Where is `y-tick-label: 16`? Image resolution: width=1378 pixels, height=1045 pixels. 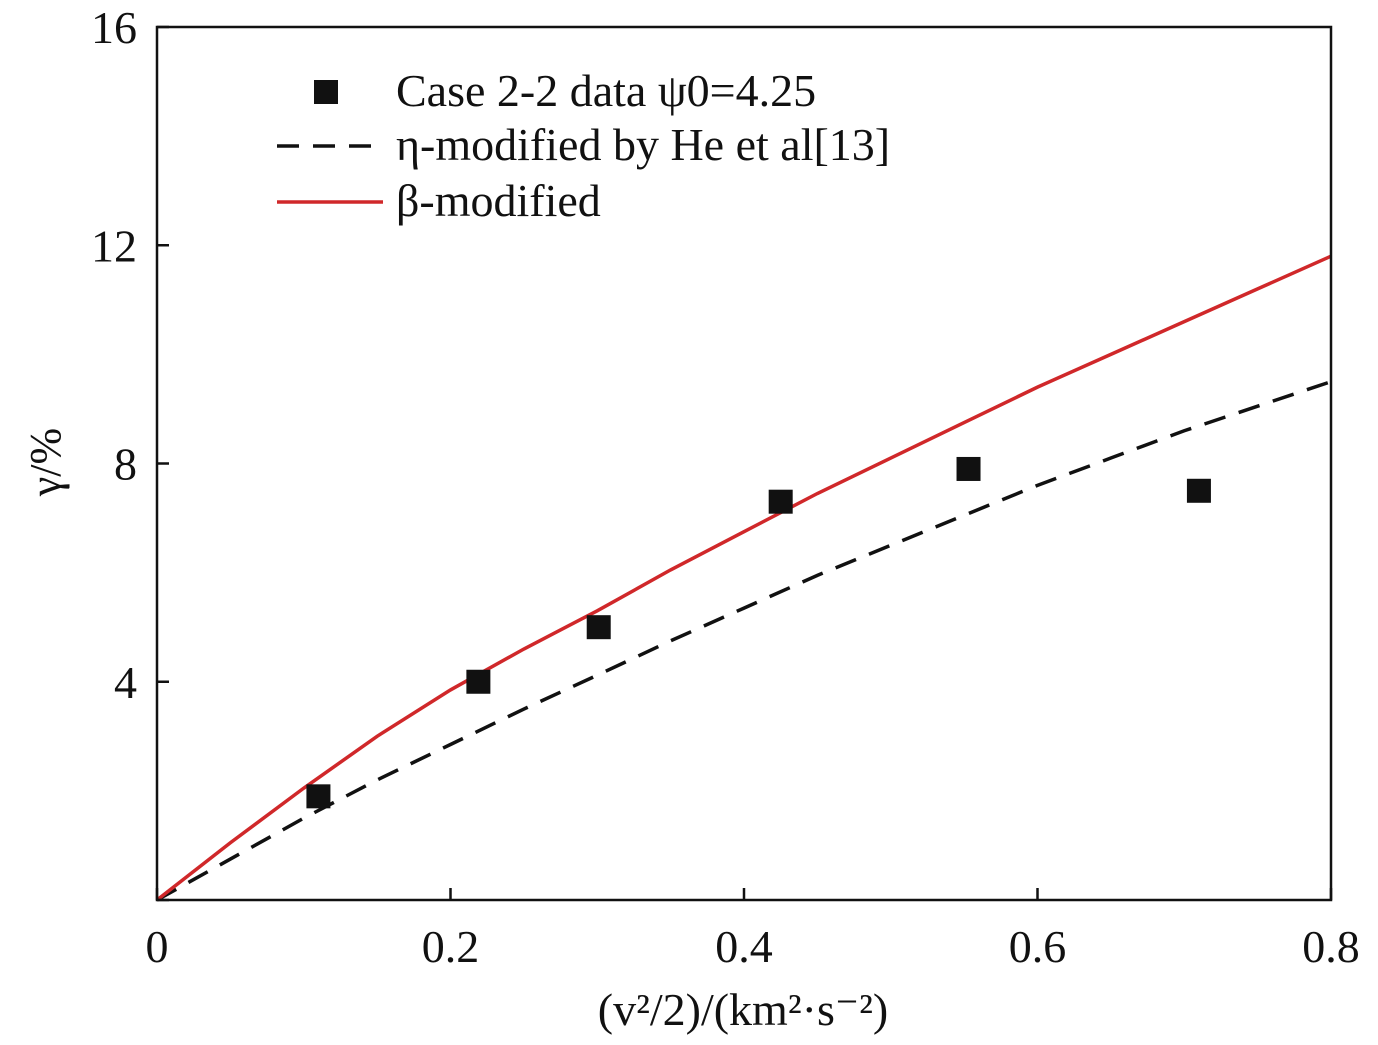
y-tick-label: 16 is located at coordinates (114, 27).